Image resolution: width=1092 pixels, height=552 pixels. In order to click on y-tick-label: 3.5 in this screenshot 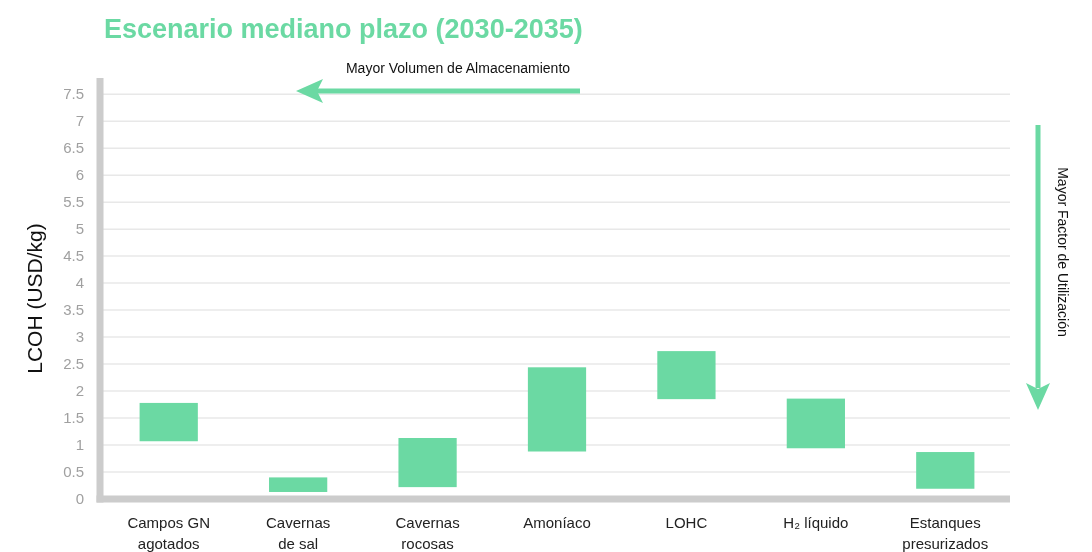, I will do `click(73, 310)`.